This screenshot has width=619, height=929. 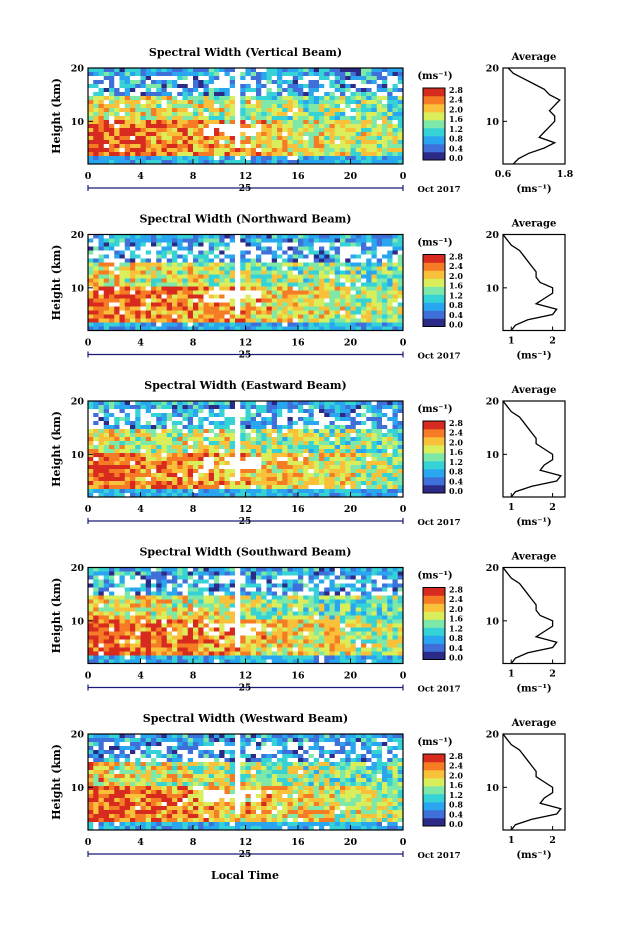 I want to click on colorbar-tick-label: 2.0, so click(x=456, y=109).